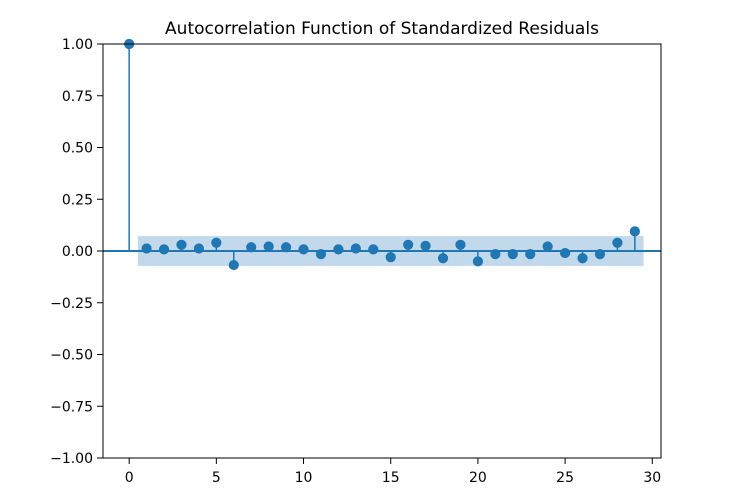 This screenshot has width=755, height=497. I want to click on y-tick-label-5: −0.25, so click(71, 304).